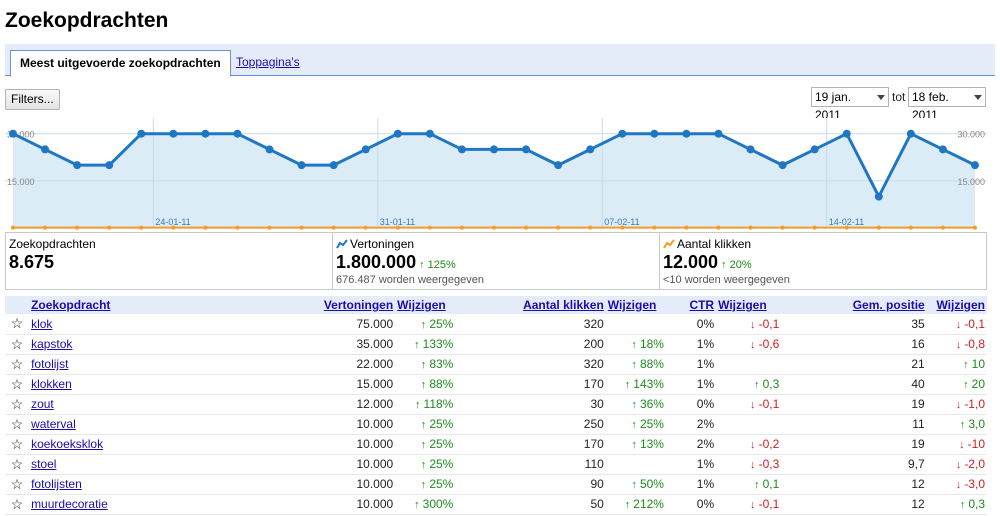 This screenshot has width=1000, height=516. What do you see at coordinates (691, 305) in the screenshot?
I see `header-ctr: CTR` at bounding box center [691, 305].